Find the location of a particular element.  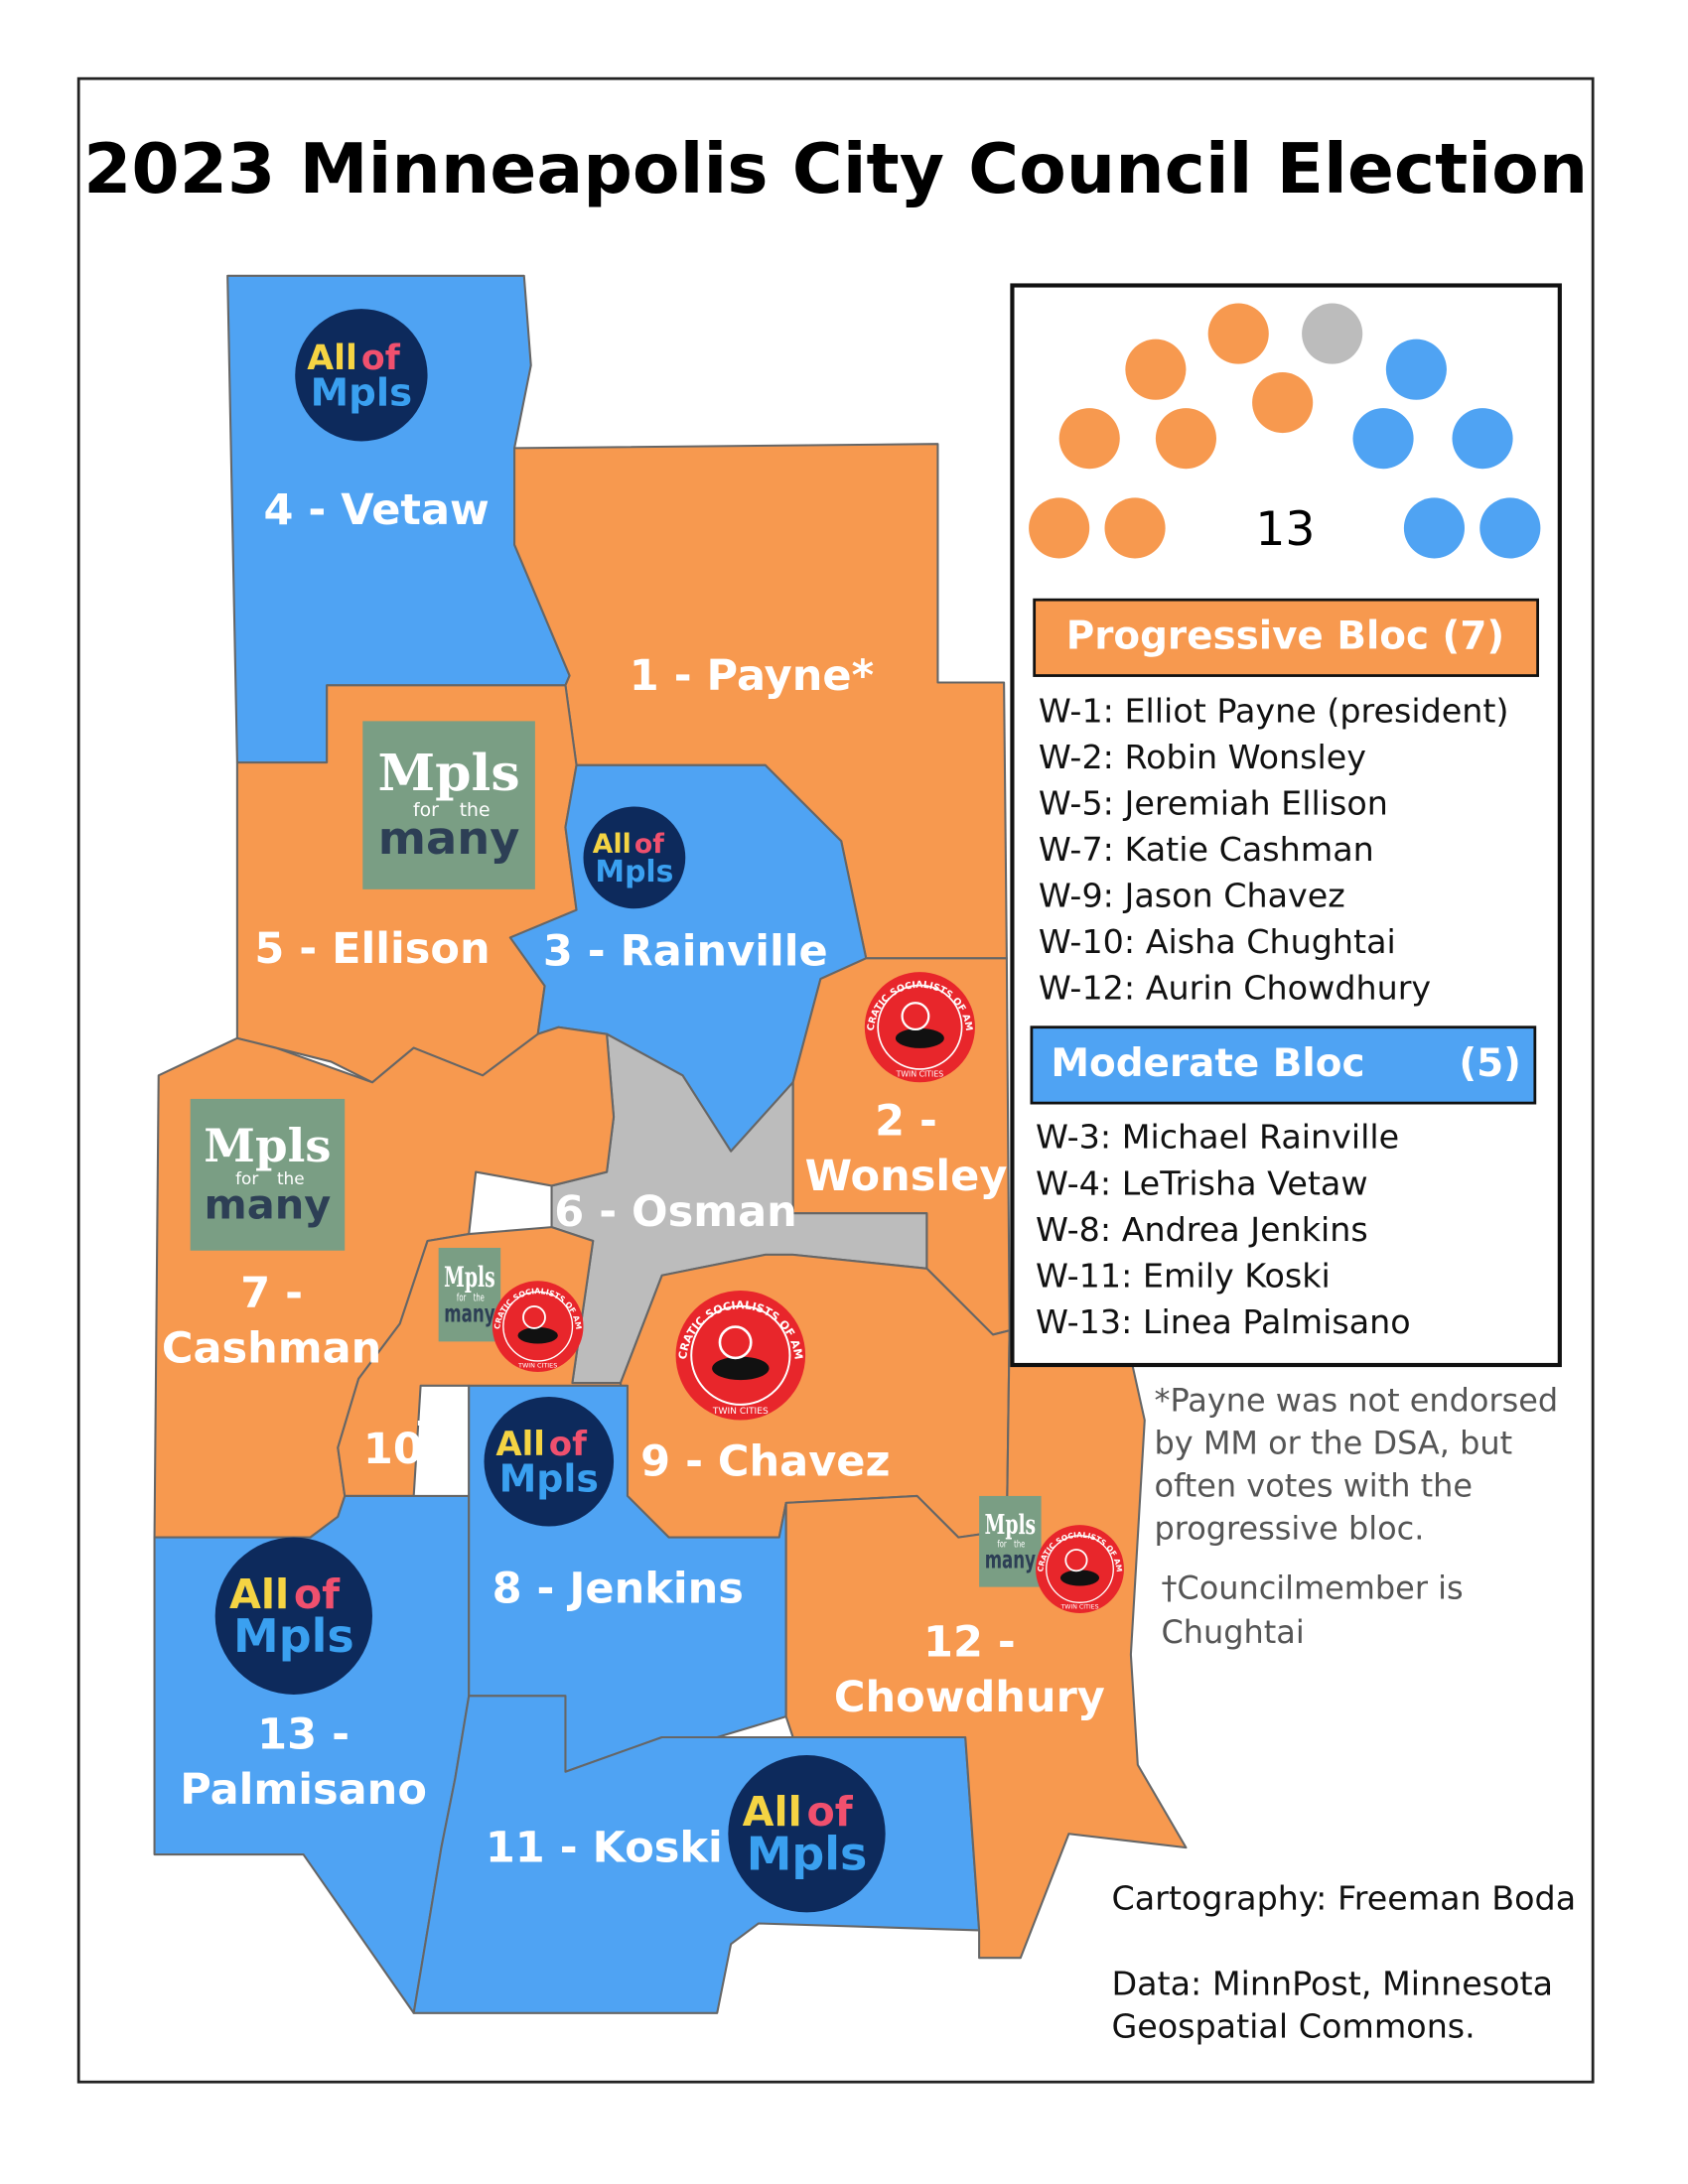

credit: Cartography: Freeman Boda is located at coordinates (1343, 1897).